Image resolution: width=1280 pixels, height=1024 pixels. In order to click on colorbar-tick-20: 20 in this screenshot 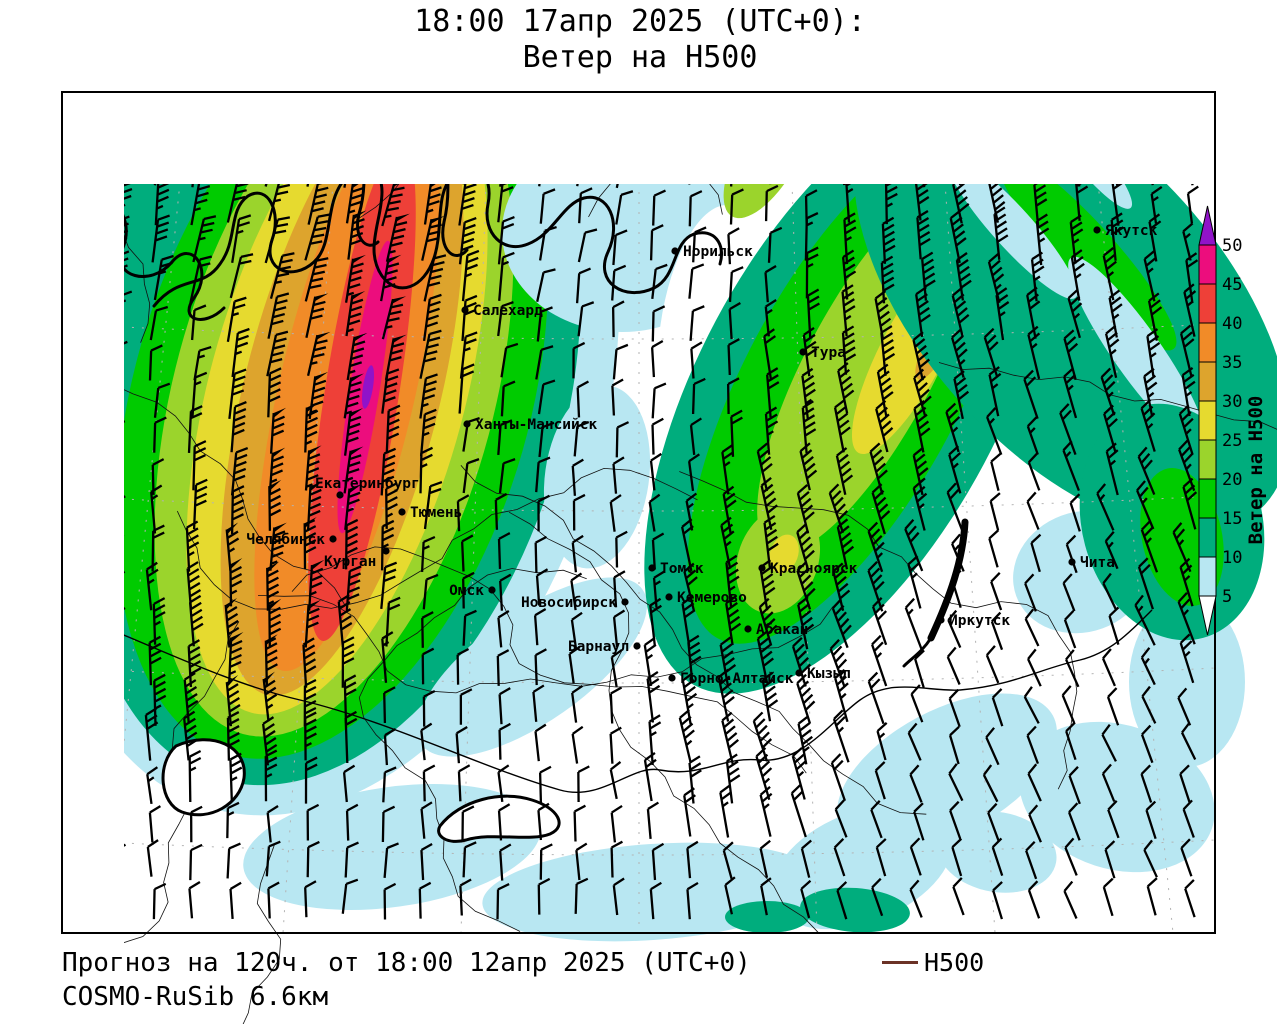, I will do `click(1232, 480)`.